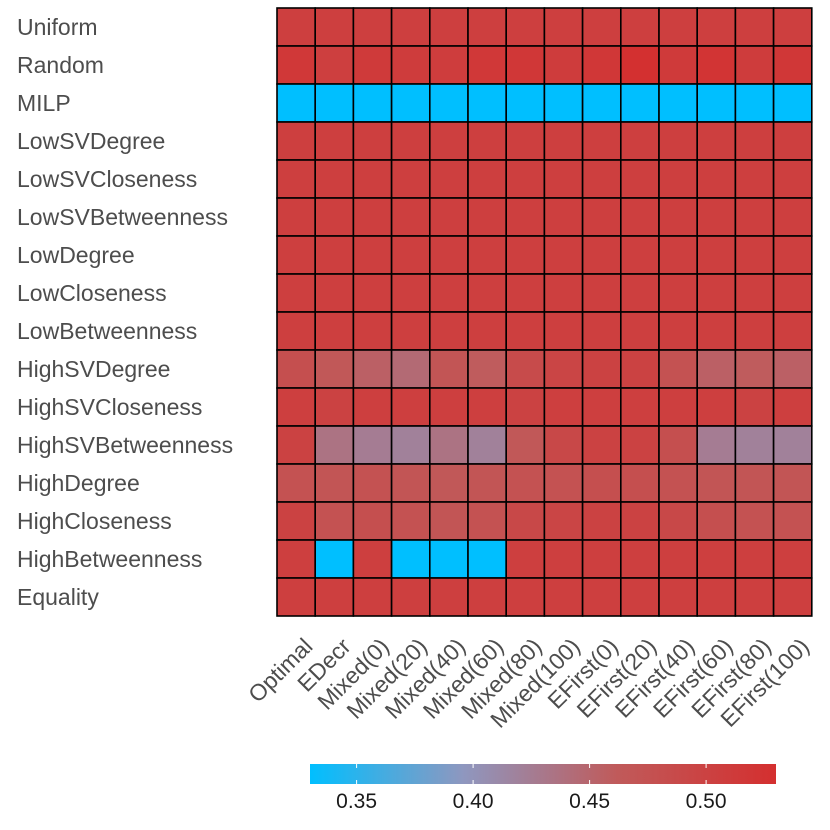 The width and height of the screenshot is (830, 830). Describe the element at coordinates (589, 801) in the screenshot. I see `colorbar-tick-label: 0.45` at that location.